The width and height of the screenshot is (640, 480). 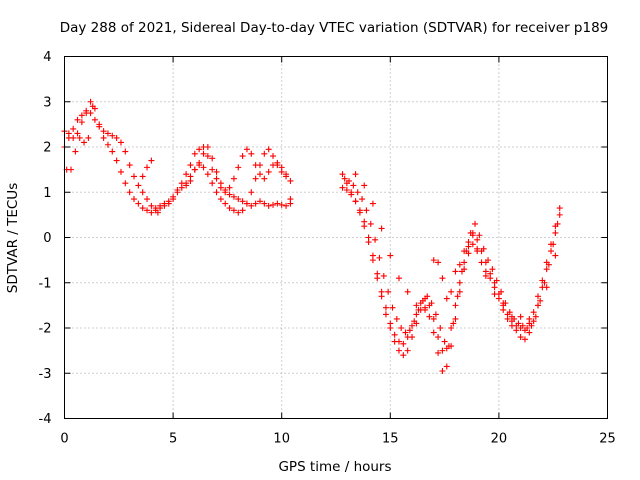 What do you see at coordinates (499, 439) in the screenshot?
I see `x-tick-label: 20` at bounding box center [499, 439].